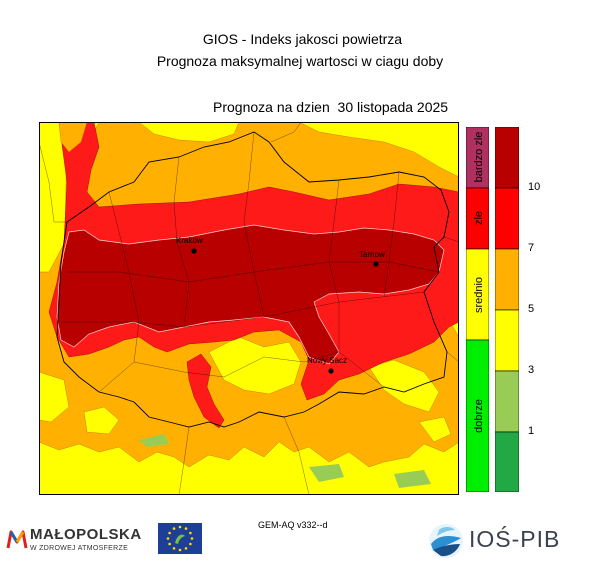  Describe the element at coordinates (331, 107) in the screenshot. I see `forecast-date: Prognoza na dzien 30 listopada 2025` at that location.